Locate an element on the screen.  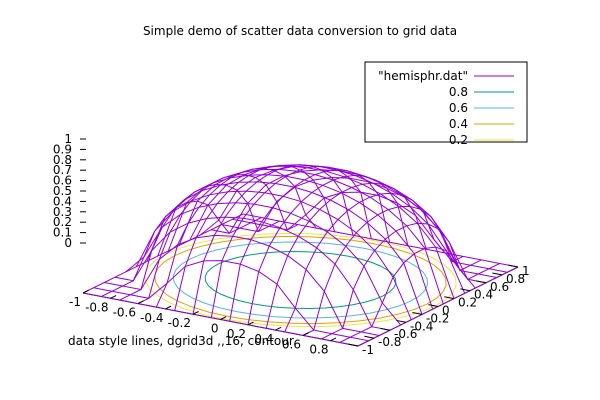
z-tick-label: 1 is located at coordinates (68, 139).